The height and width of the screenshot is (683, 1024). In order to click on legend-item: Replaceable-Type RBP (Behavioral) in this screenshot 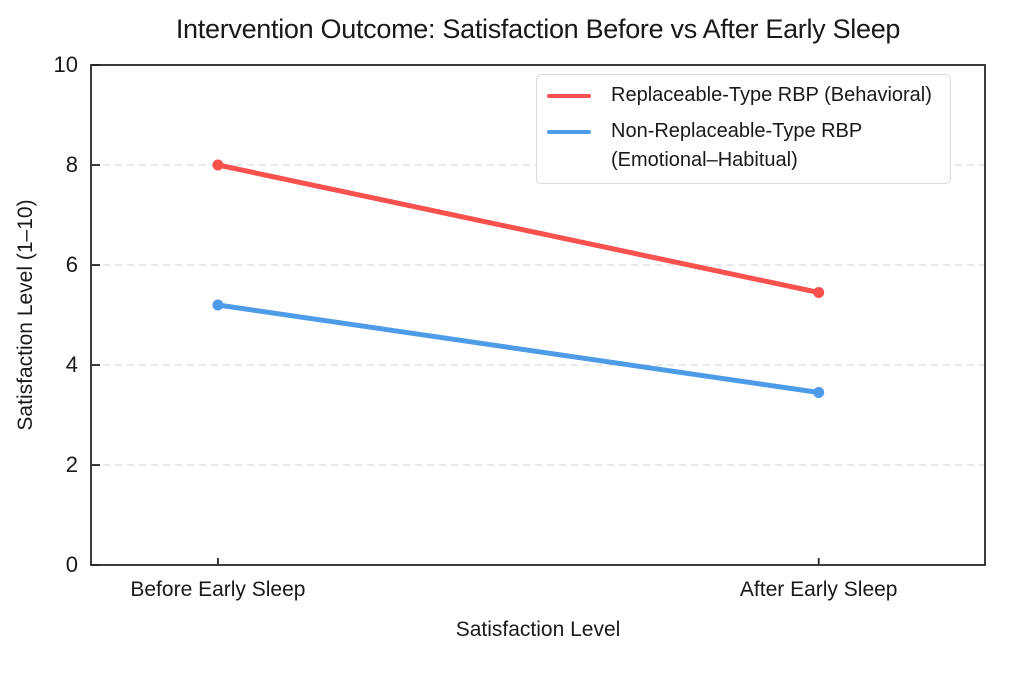, I will do `click(739, 95)`.